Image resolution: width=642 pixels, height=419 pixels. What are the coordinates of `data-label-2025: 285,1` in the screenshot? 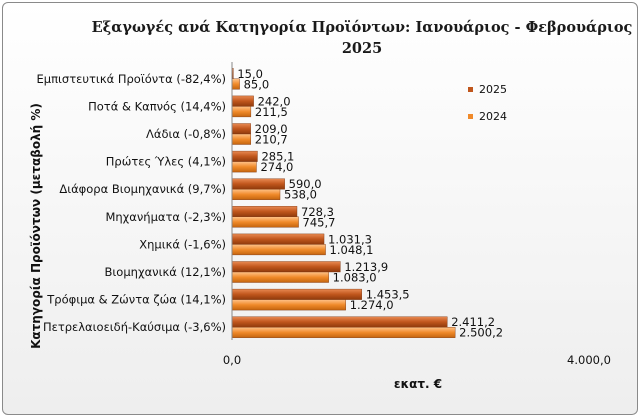 It's located at (277, 157).